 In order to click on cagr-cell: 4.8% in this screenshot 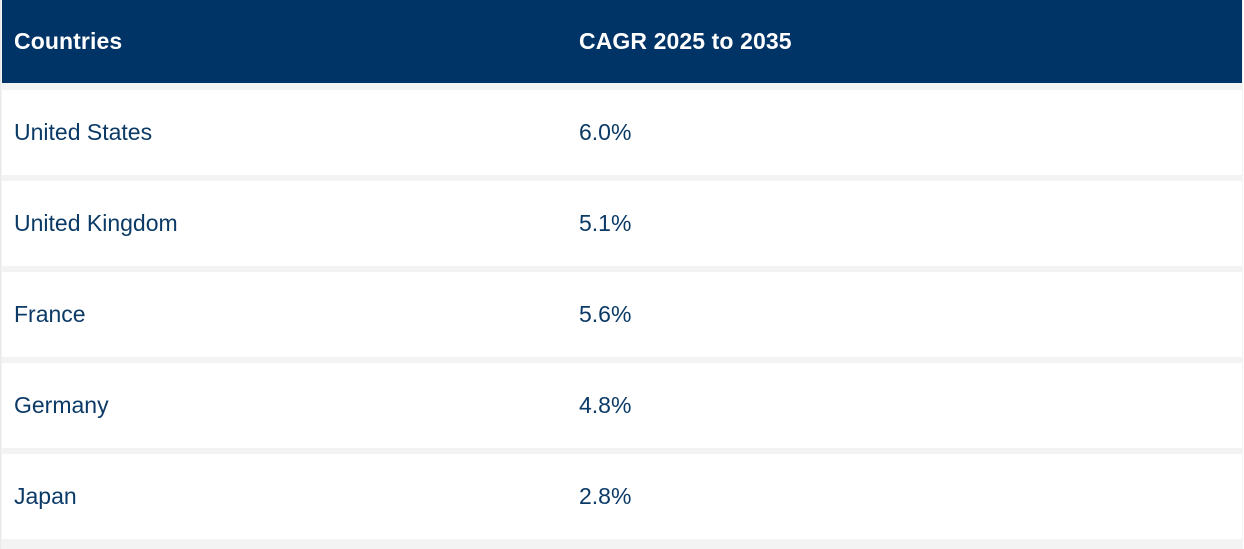, I will do `click(605, 405)`.